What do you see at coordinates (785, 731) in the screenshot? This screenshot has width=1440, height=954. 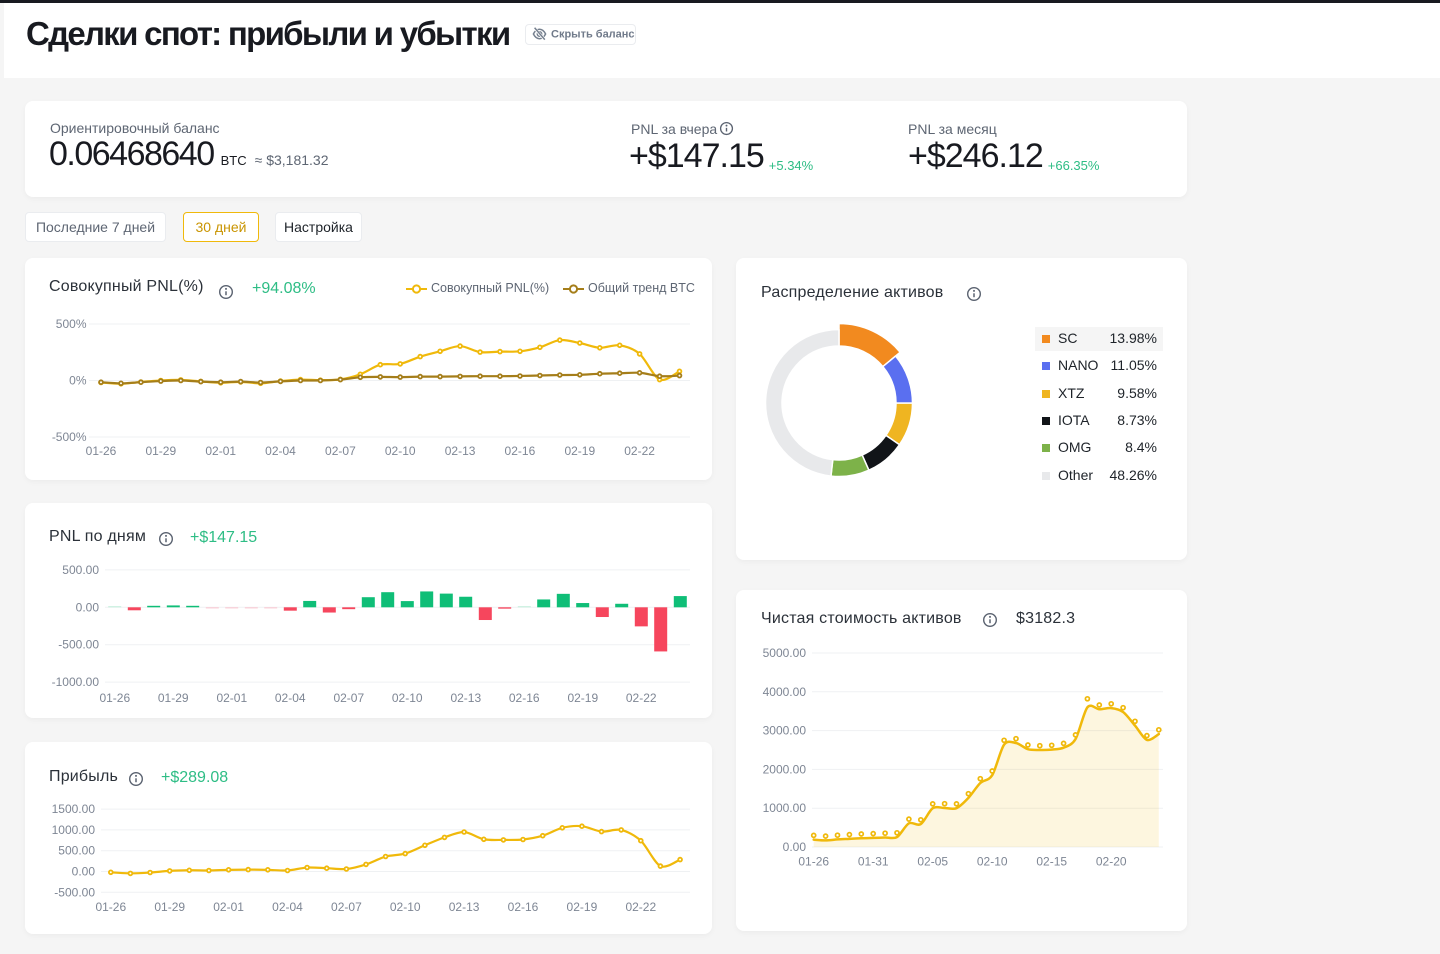 I see `svg-text: 3000.00` at bounding box center [785, 731].